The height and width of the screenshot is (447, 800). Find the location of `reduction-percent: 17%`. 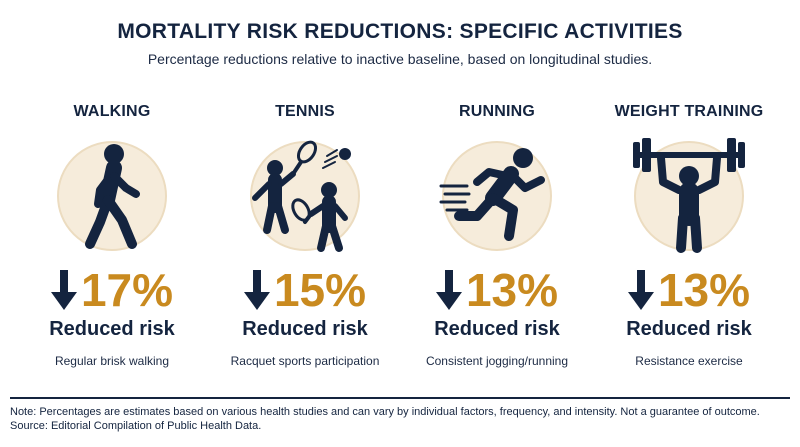

reduction-percent: 17% is located at coordinates (127, 290).